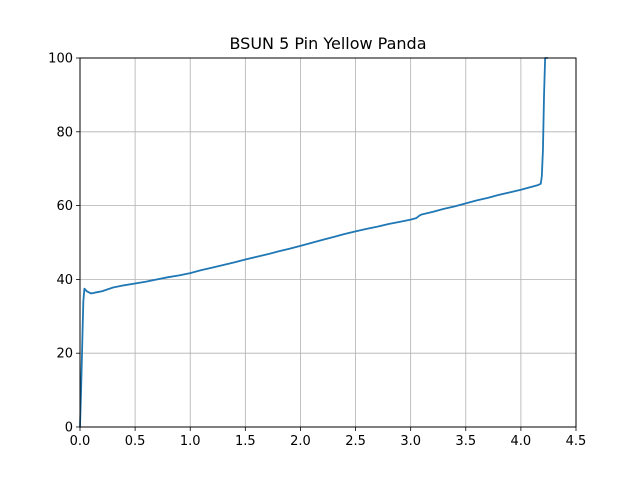 The width and height of the screenshot is (640, 480). Describe the element at coordinates (245, 441) in the screenshot. I see `x-tick-label: 1.5` at that location.